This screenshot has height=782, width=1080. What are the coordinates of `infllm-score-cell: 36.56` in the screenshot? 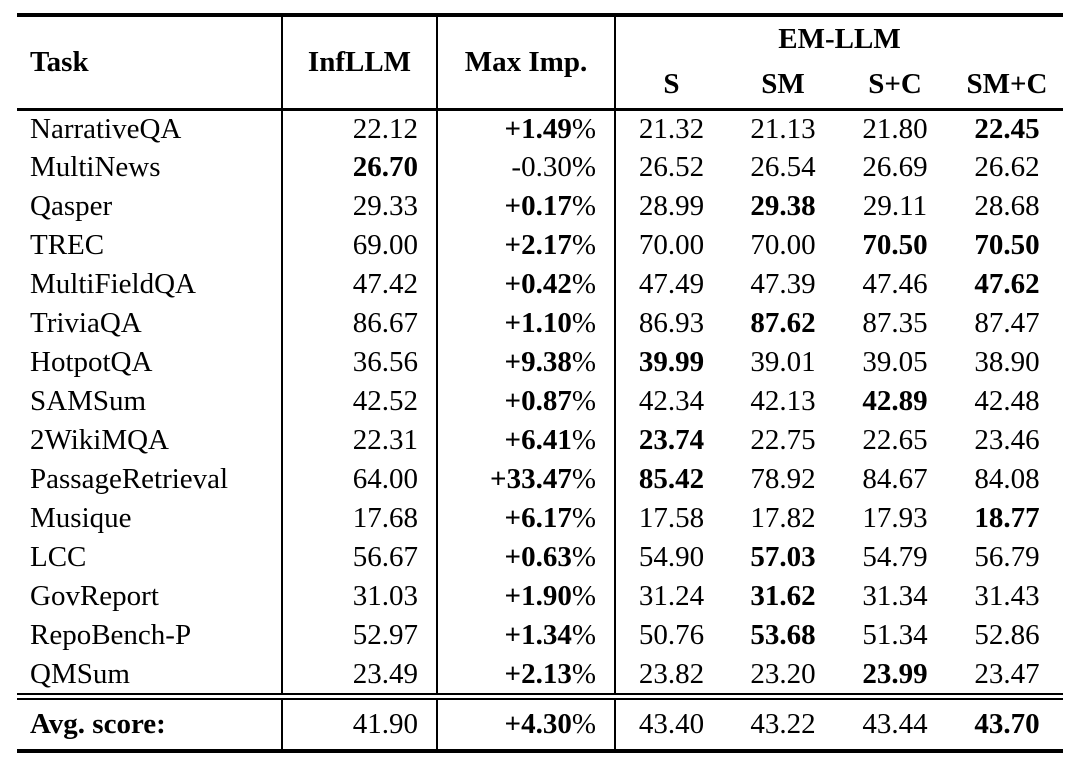 It's located at (360, 362).